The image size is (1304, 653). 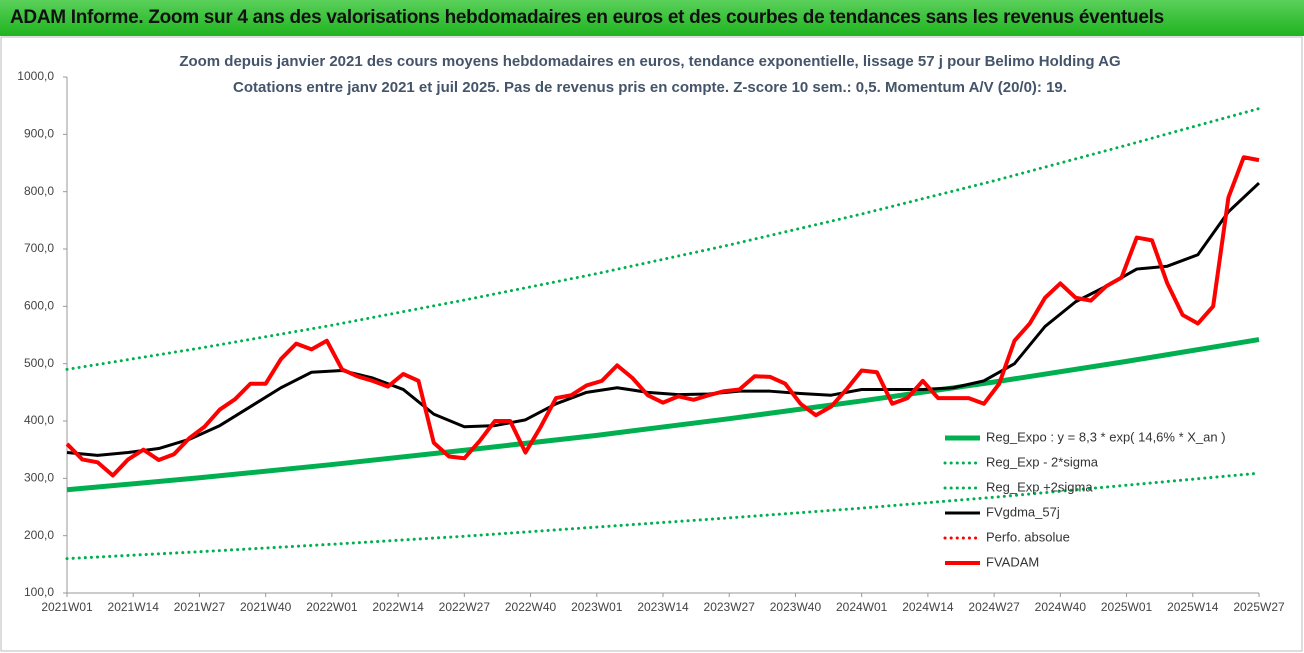 What do you see at coordinates (39, 363) in the screenshot?
I see `y-tick-label: 500,0` at bounding box center [39, 363].